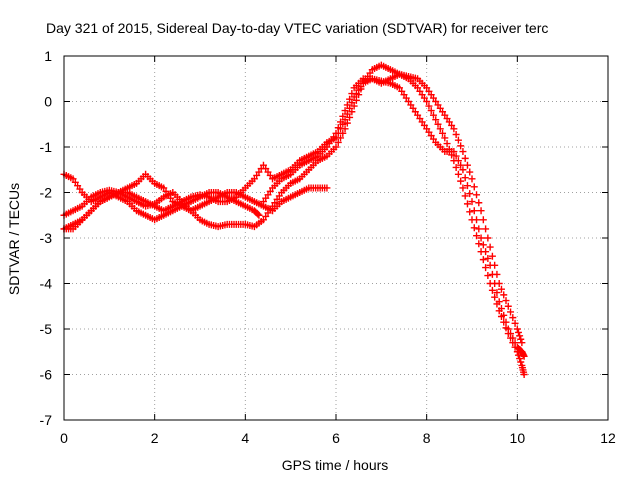 This screenshot has height=480, width=640. What do you see at coordinates (195, 201) in the screenshot?
I see `series-track-d` at bounding box center [195, 201].